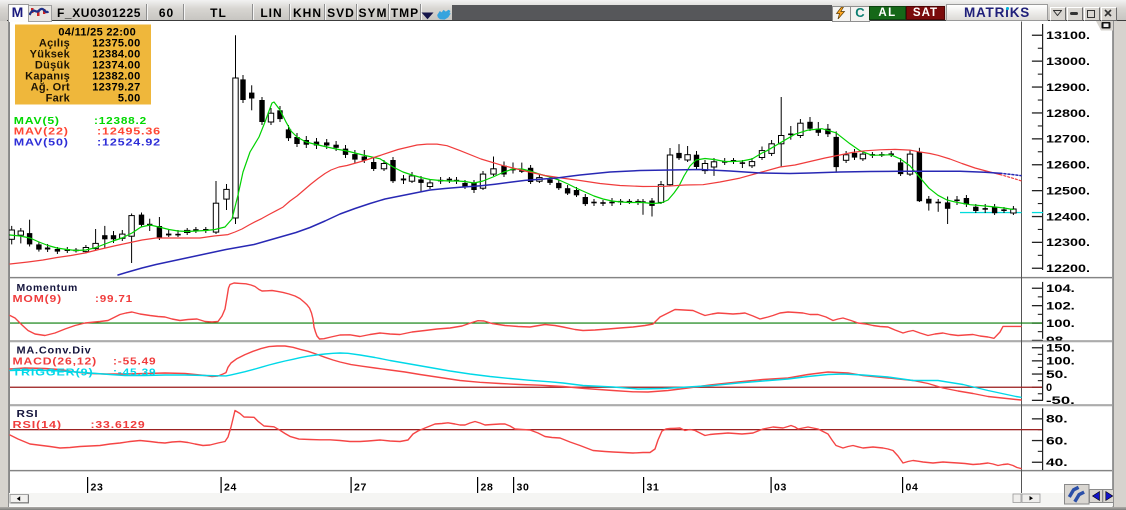 This screenshot has height=510, width=1126. What do you see at coordinates (1057, 441) in the screenshot?
I see `svg-text: 60.` at bounding box center [1057, 441].